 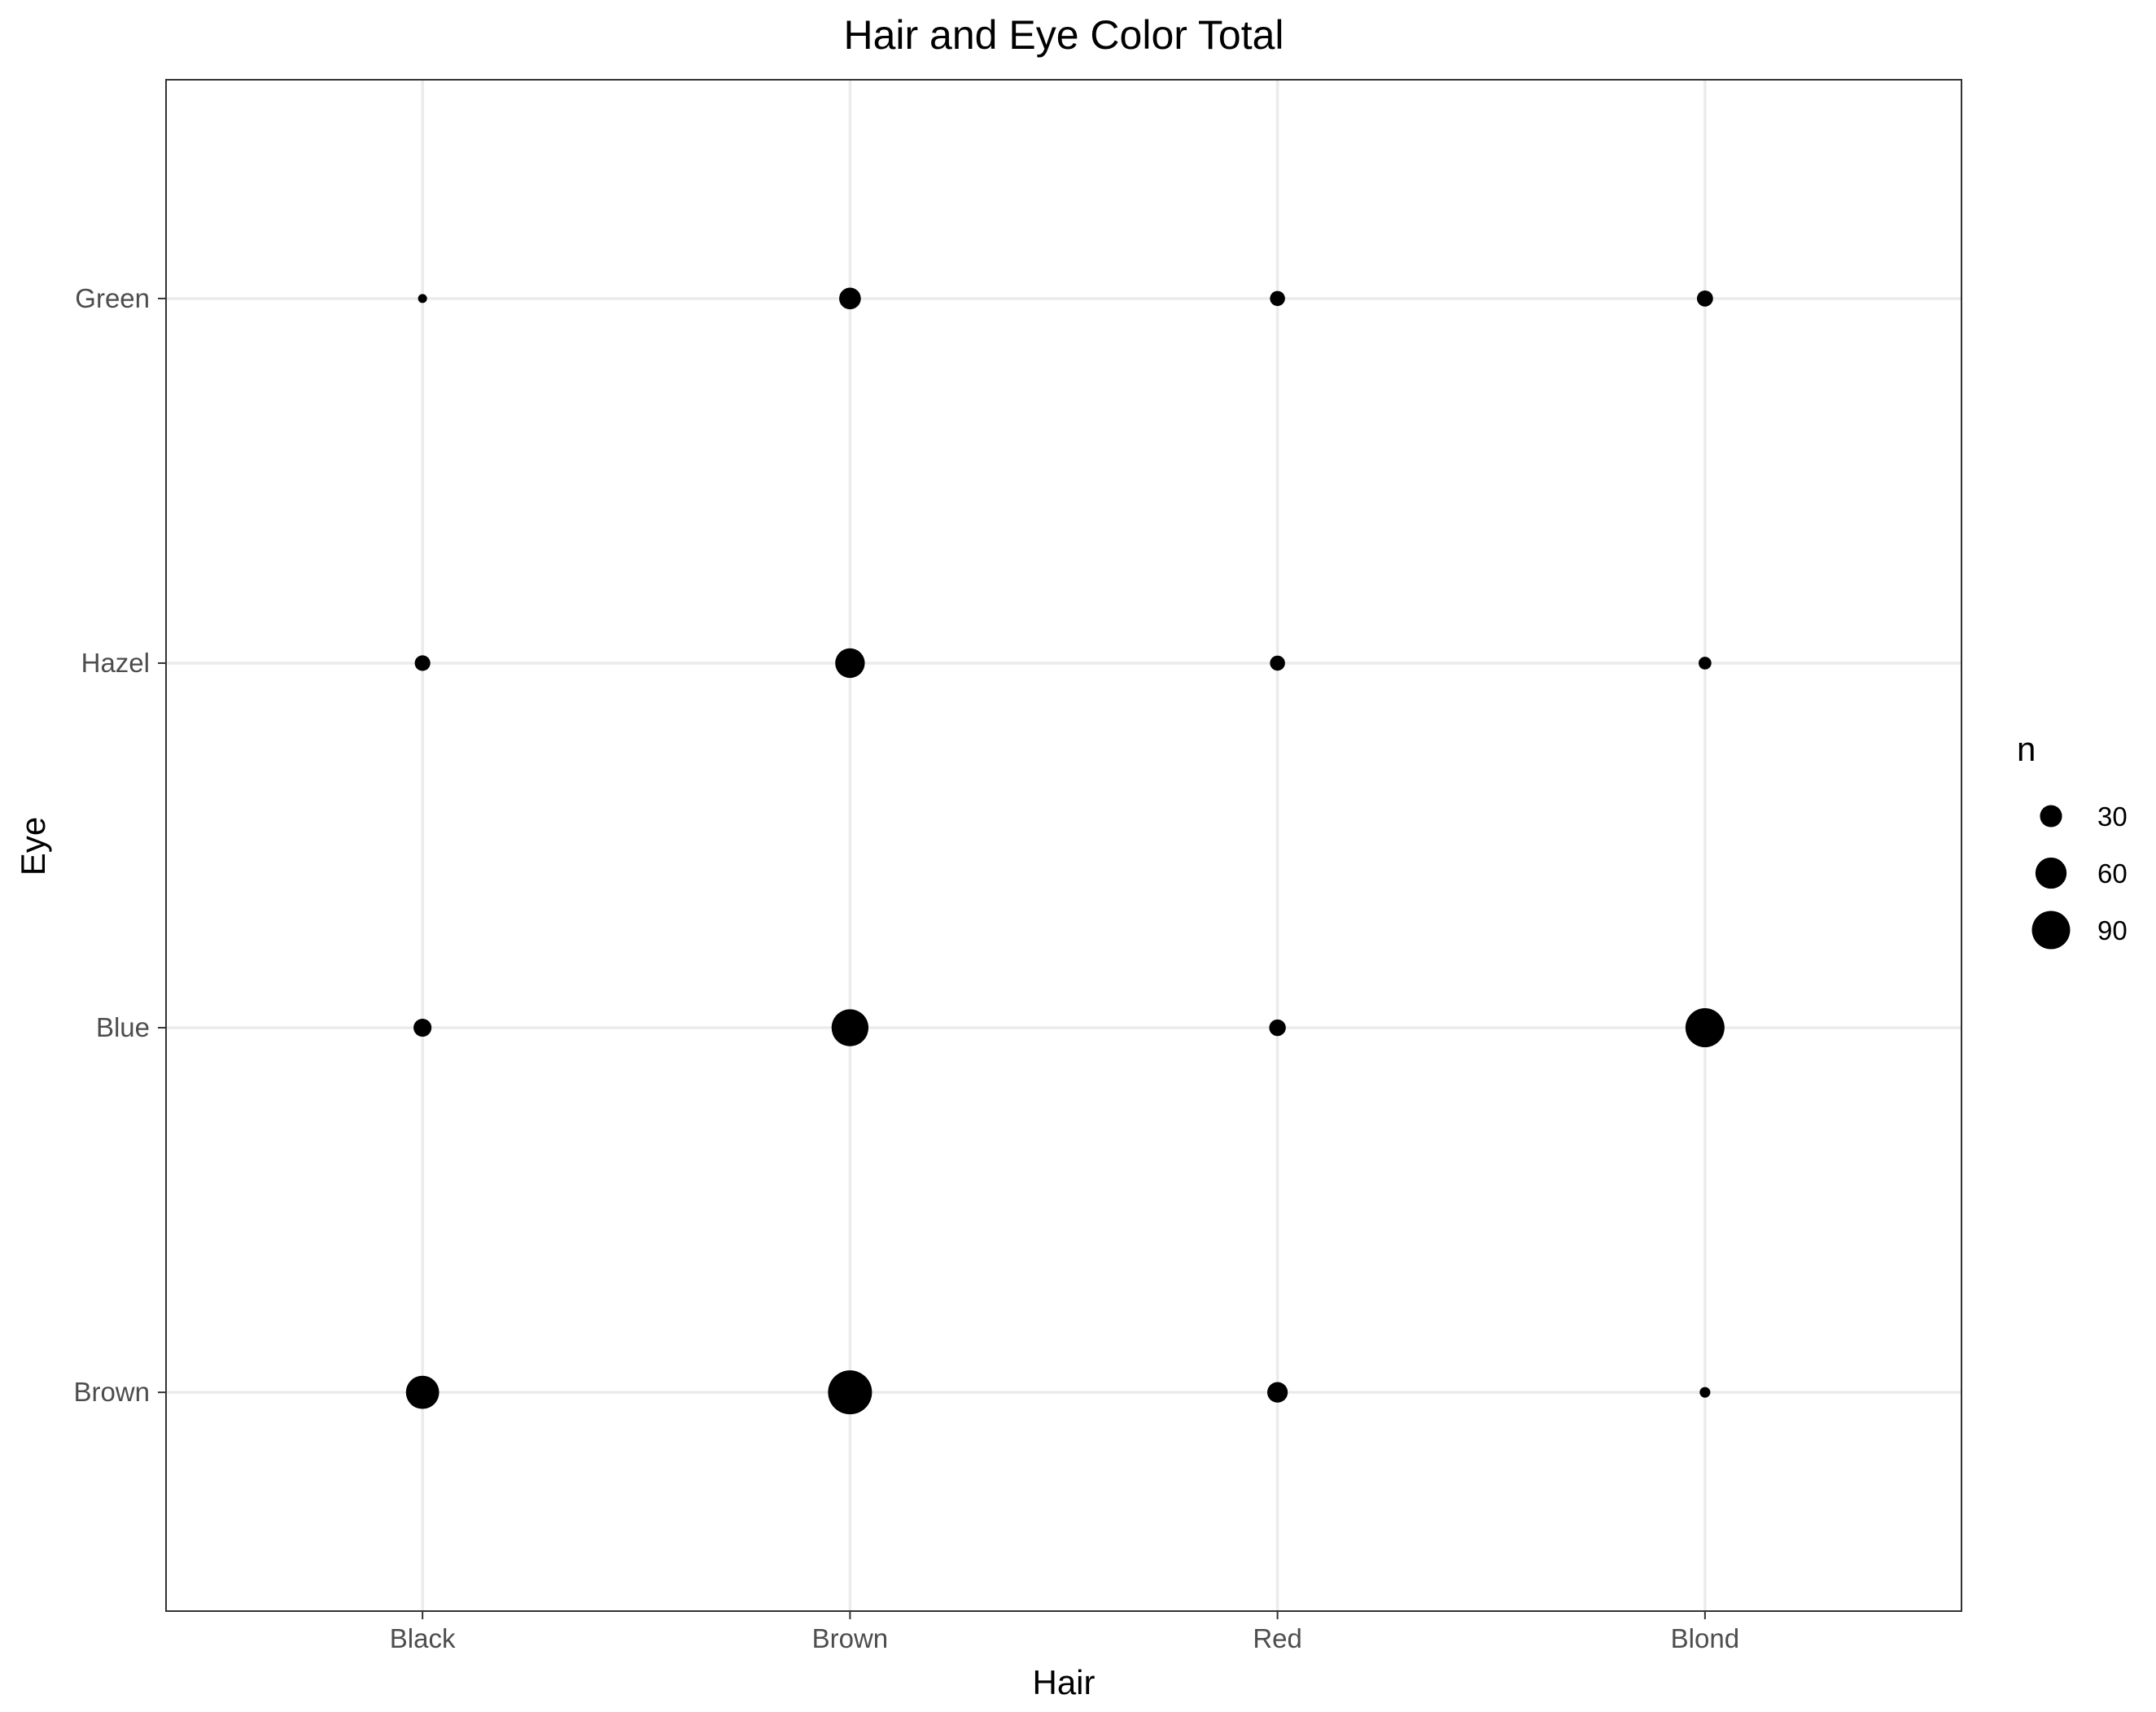 What do you see at coordinates (1063, 35) in the screenshot?
I see `chart-title: Hair and Eye Color Total` at bounding box center [1063, 35].